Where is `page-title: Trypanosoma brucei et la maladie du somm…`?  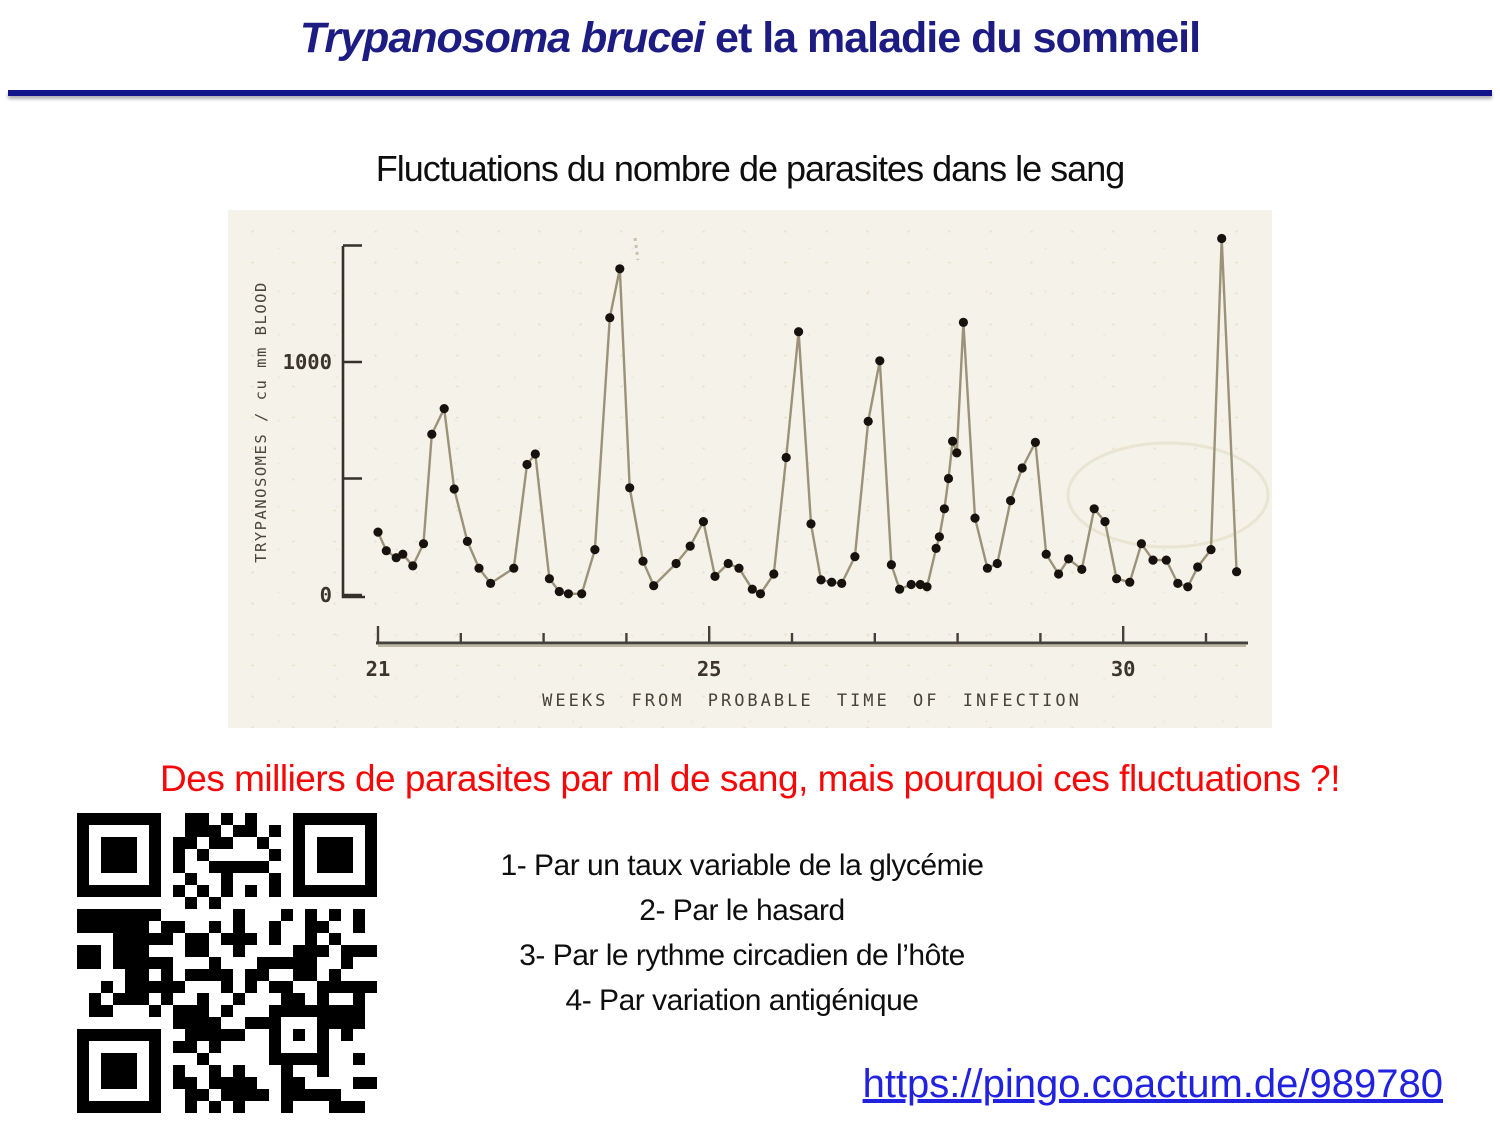
page-title: Trypanosoma brucei et la maladie du somm… is located at coordinates (750, 38).